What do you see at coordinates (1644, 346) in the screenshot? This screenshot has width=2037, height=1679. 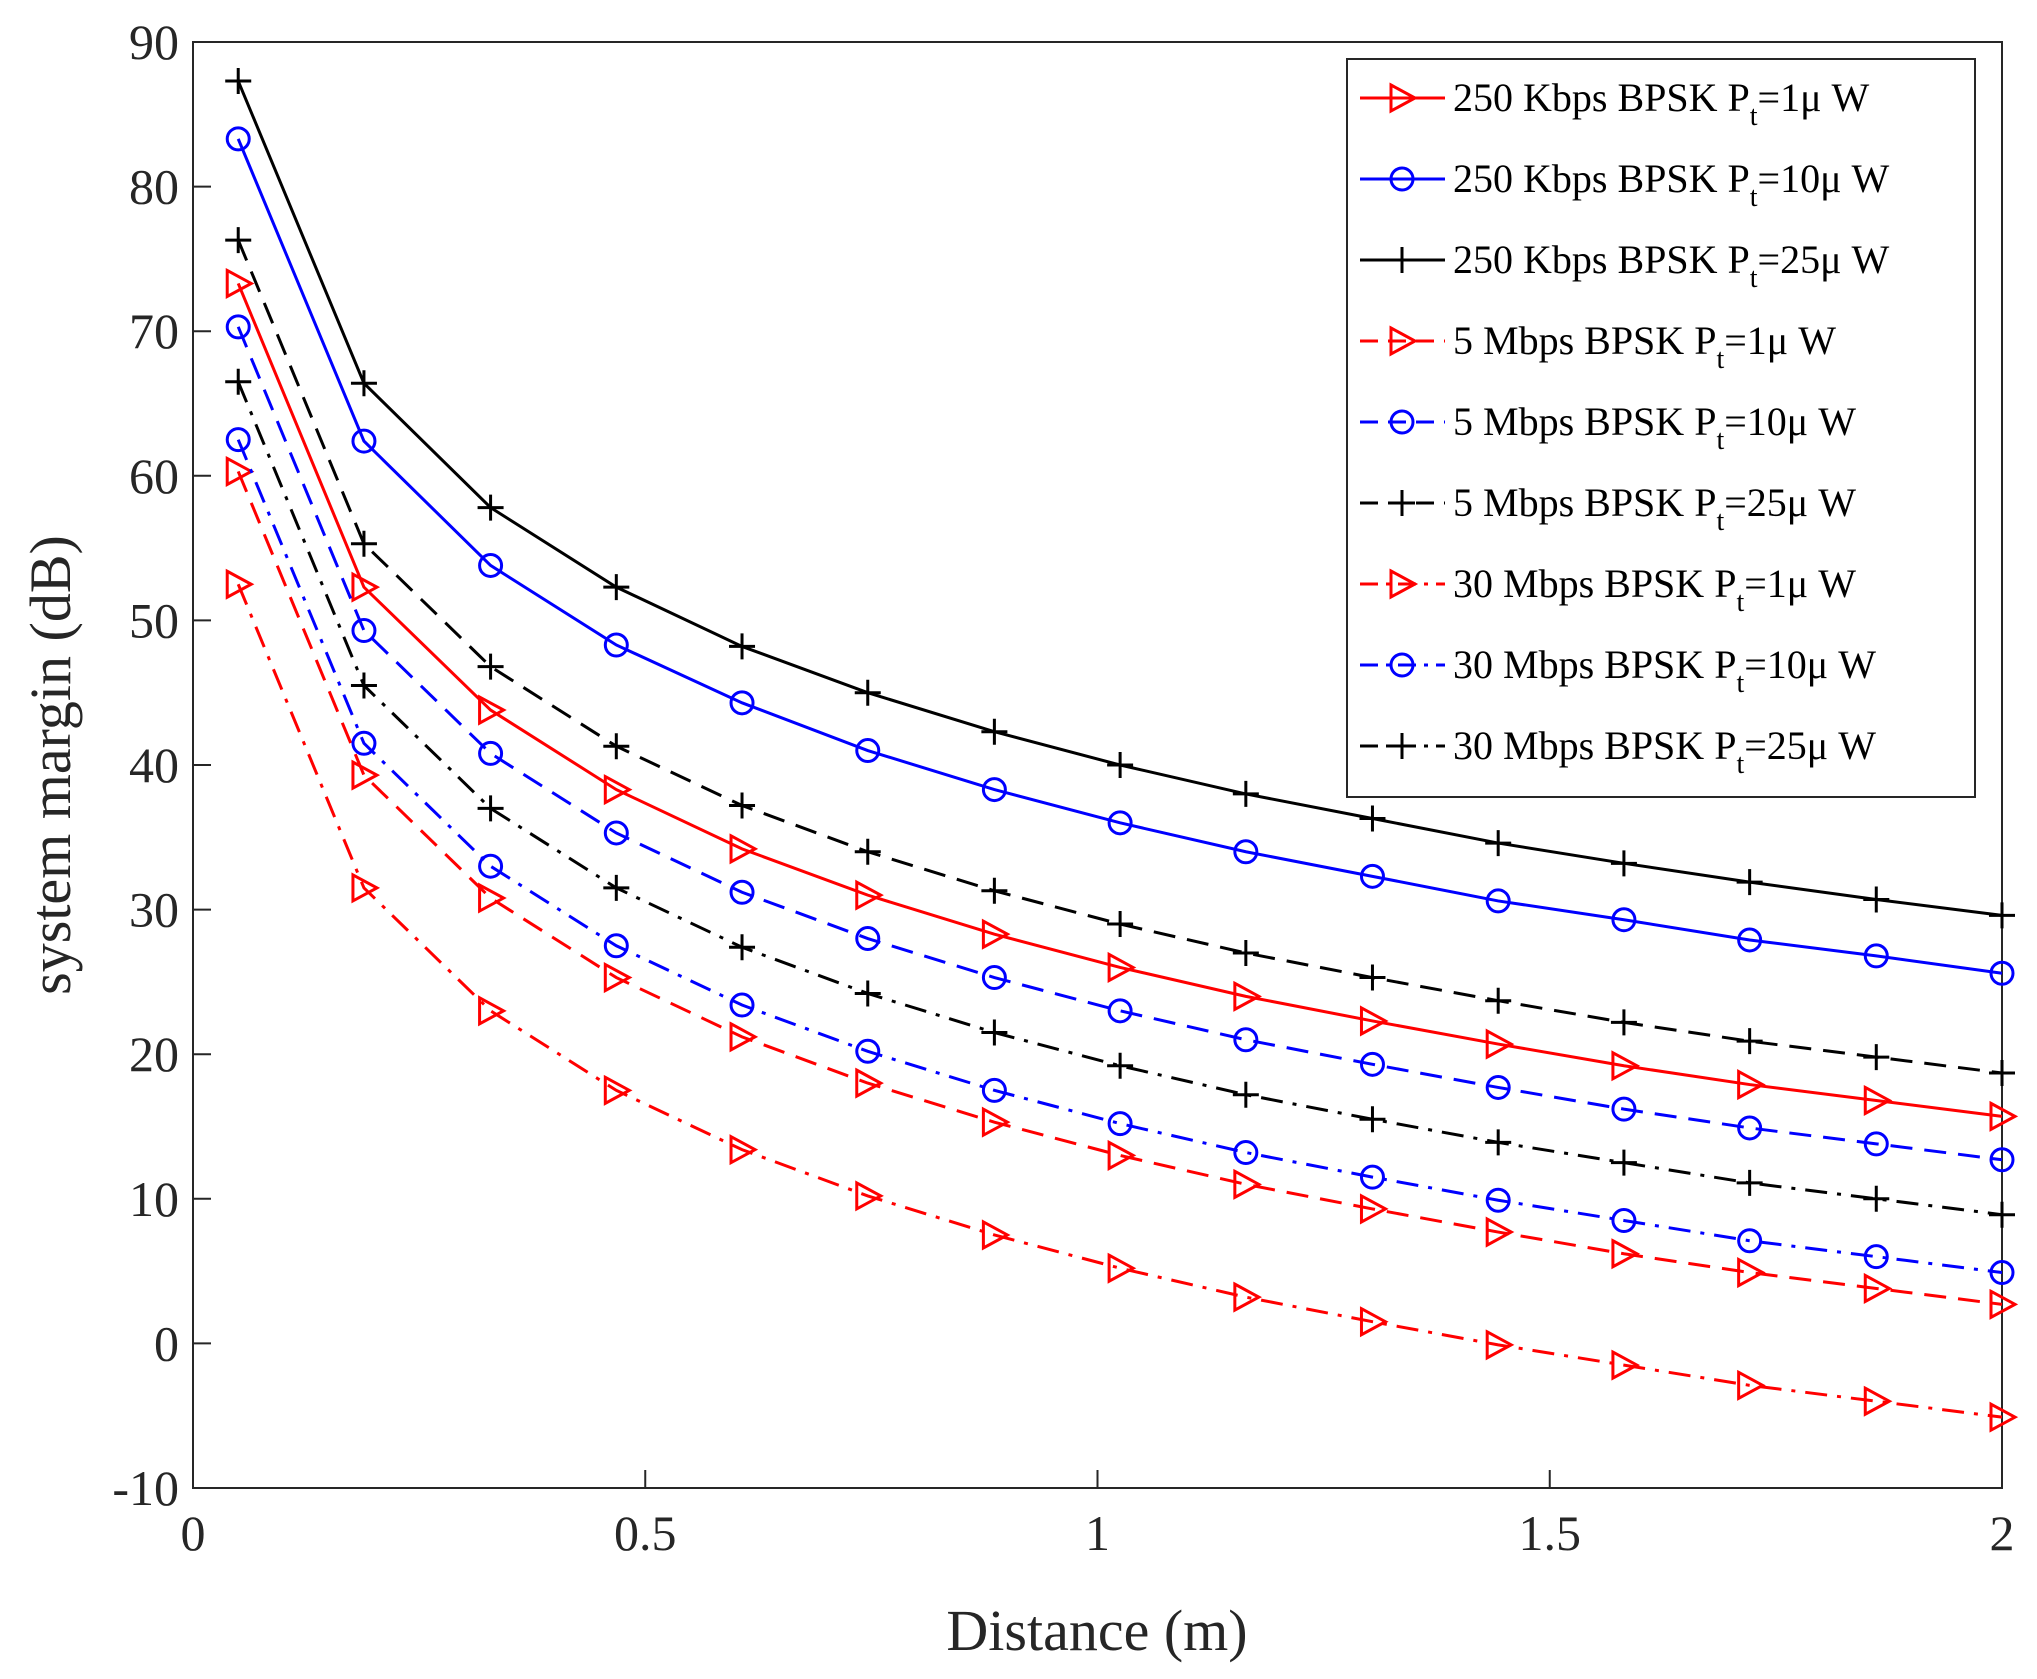 I see `legend-label: 5 Mbps BPSK Pt=1μ W` at bounding box center [1644, 346].